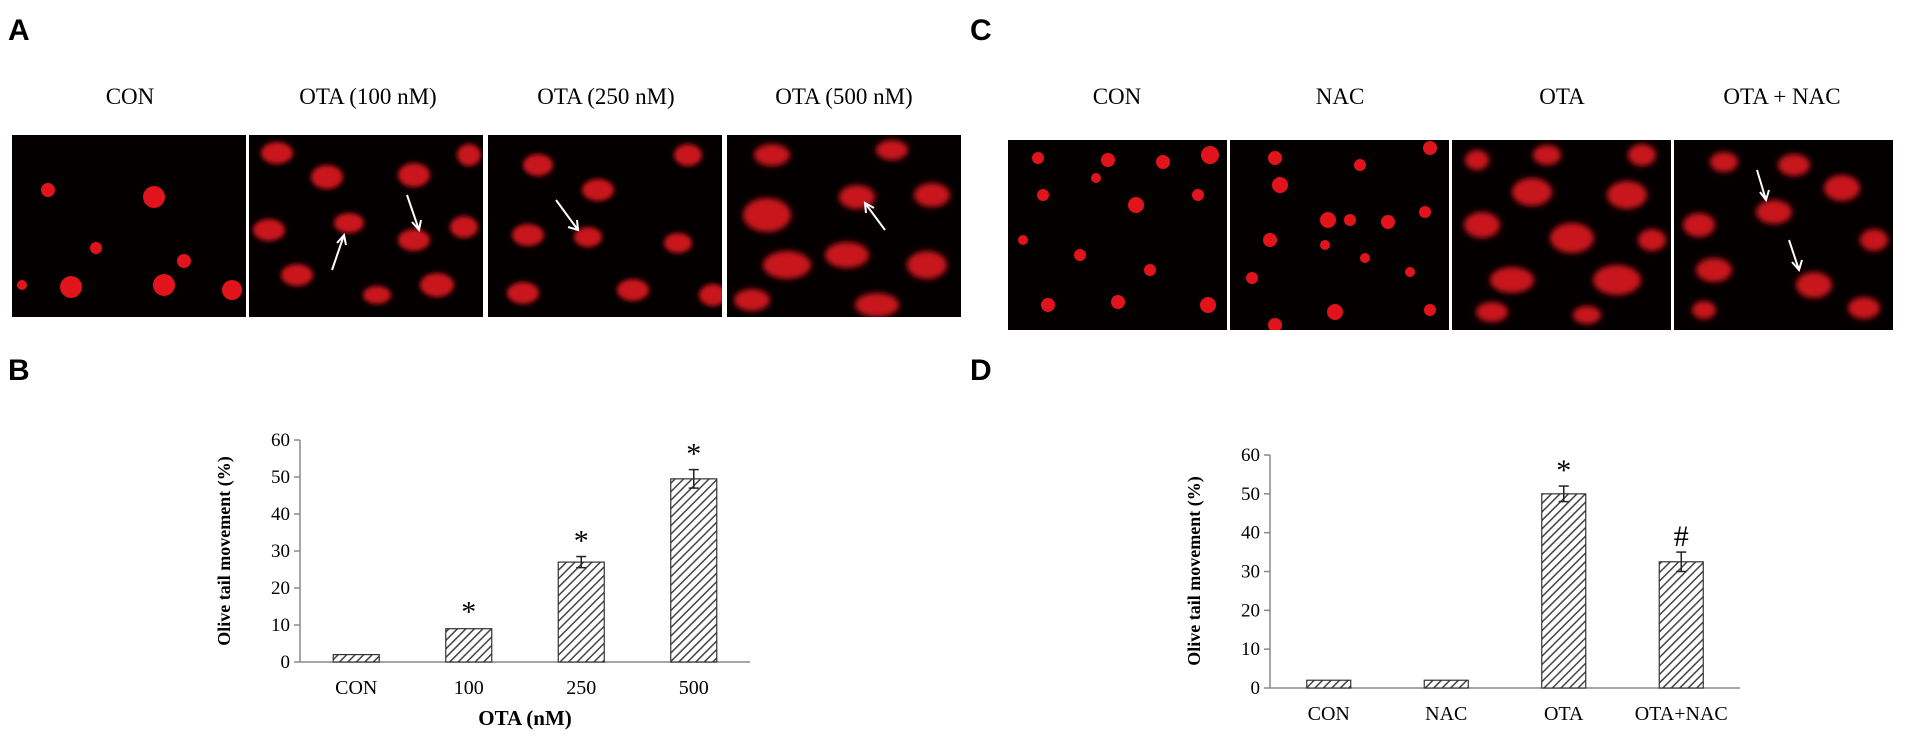  What do you see at coordinates (280, 477) in the screenshot?
I see `chartB-ytick-label: 50` at bounding box center [280, 477].